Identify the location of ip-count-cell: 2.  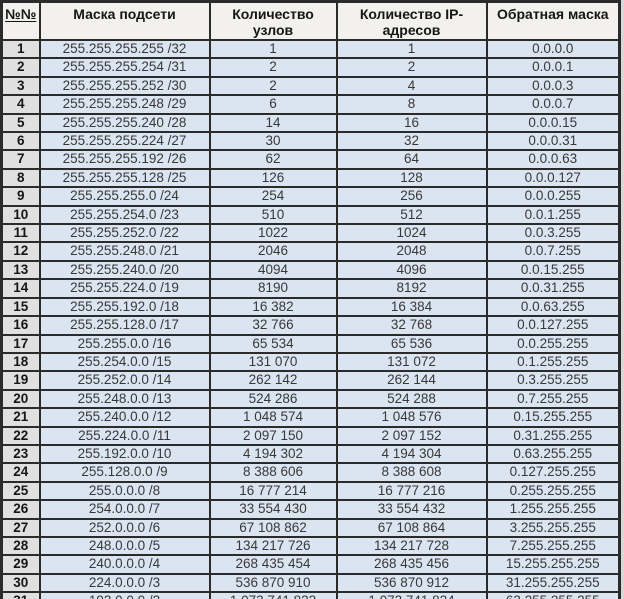
(411, 67).